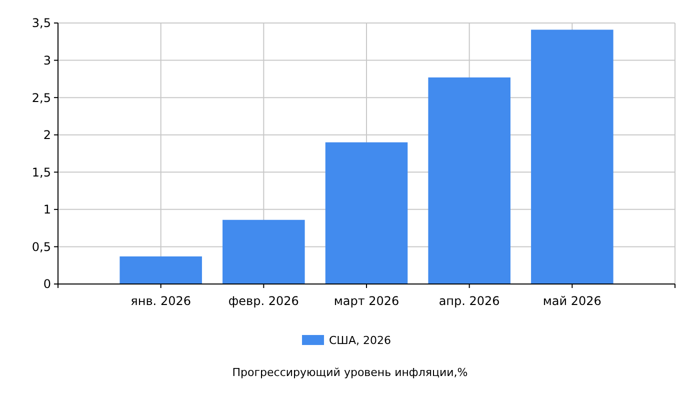  What do you see at coordinates (41, 97) in the screenshot?
I see `y-tick-label: 2,5` at bounding box center [41, 97].